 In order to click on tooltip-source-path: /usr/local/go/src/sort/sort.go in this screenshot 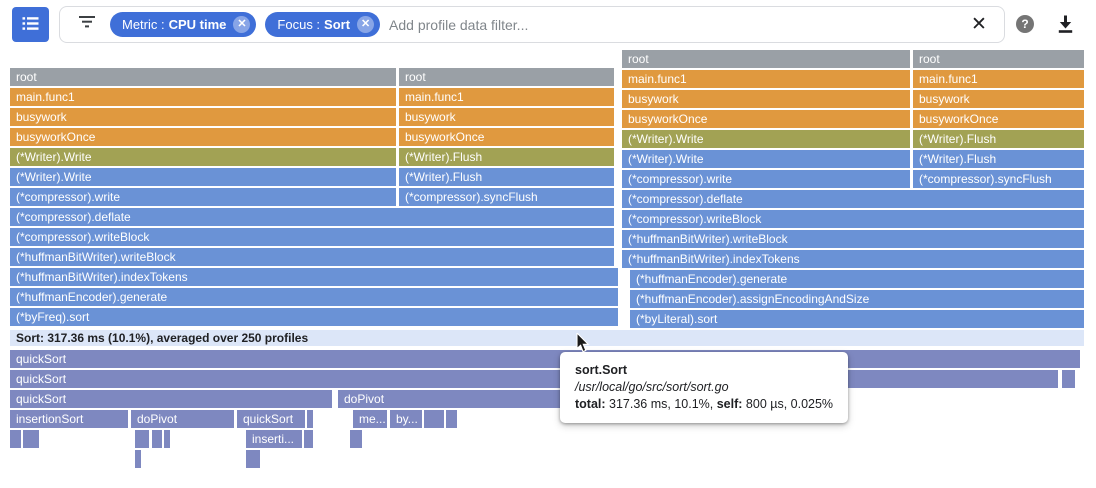, I will do `click(652, 387)`.